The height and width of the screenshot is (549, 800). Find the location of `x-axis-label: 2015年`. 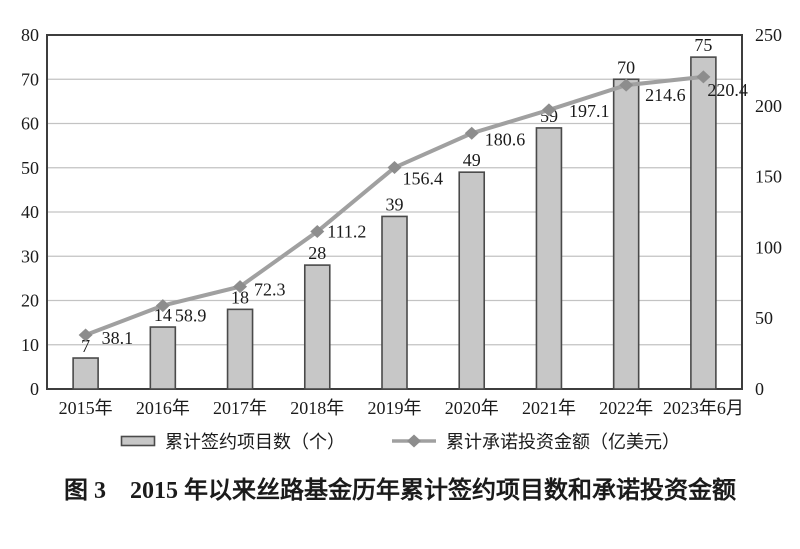

x-axis-label: 2015年 is located at coordinates (86, 408).